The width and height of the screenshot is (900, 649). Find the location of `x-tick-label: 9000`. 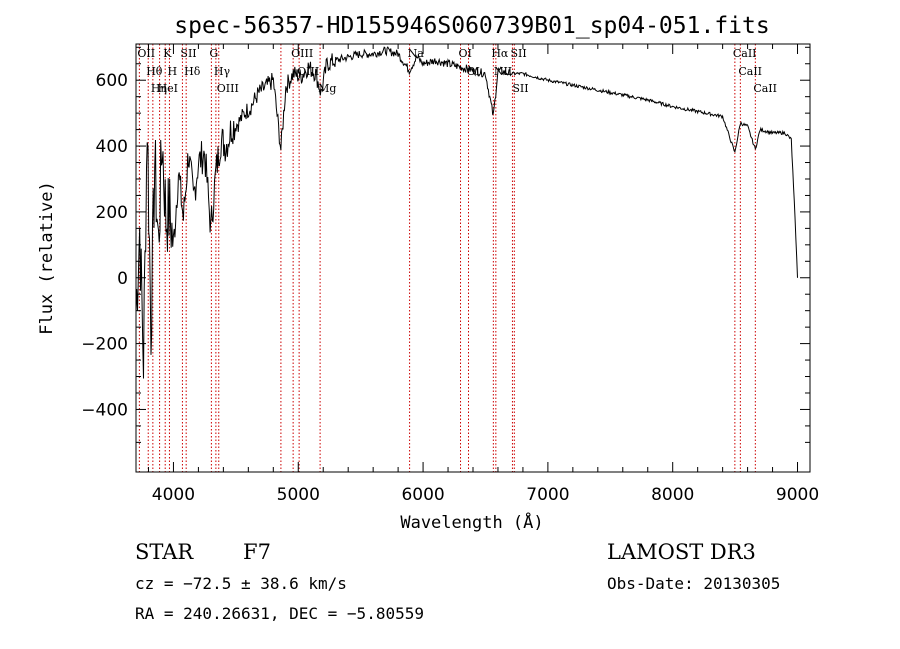

x-tick-label: 9000 is located at coordinates (797, 495).